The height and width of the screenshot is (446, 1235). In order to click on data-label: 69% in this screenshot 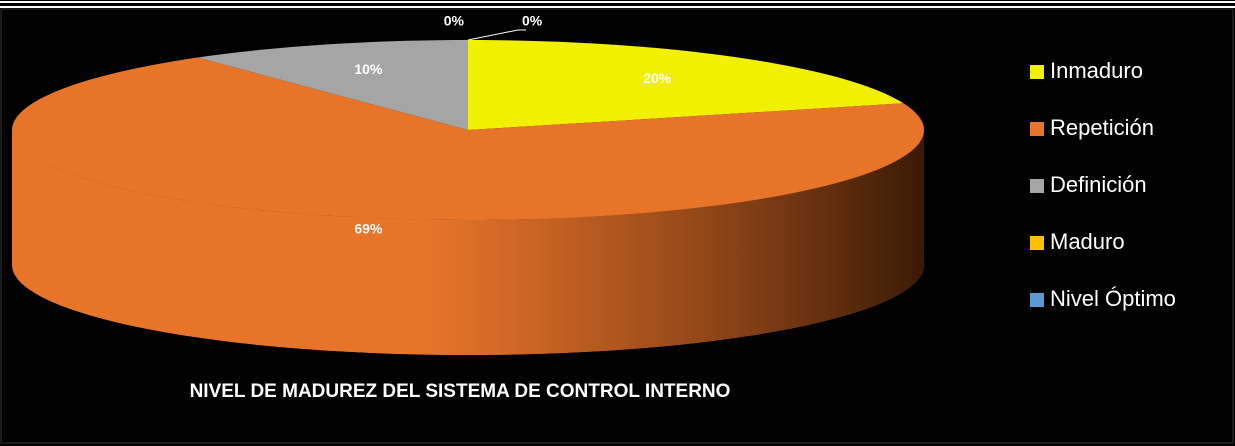, I will do `click(368, 229)`.